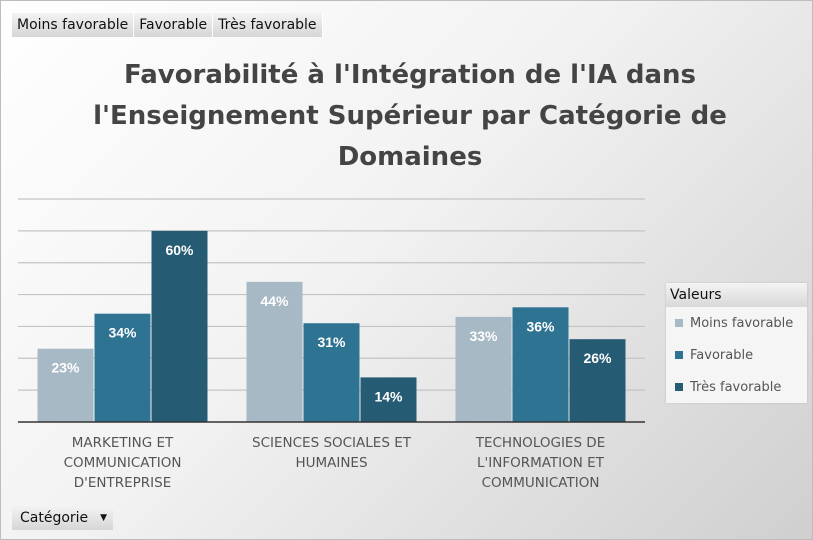 Image resolution: width=813 pixels, height=540 pixels. I want to click on legend-label: Favorable, so click(722, 355).